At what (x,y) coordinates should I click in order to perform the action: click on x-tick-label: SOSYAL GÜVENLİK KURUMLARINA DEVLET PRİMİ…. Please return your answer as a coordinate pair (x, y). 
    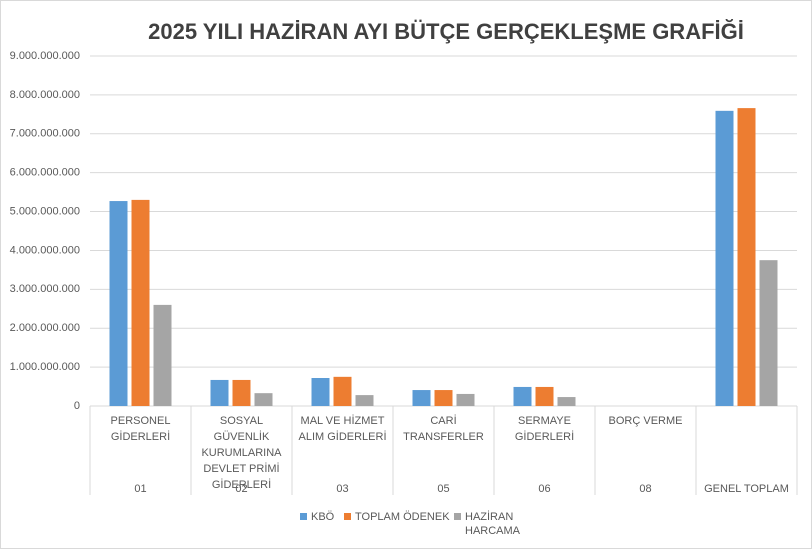
    Looking at the image, I should click on (241, 453).